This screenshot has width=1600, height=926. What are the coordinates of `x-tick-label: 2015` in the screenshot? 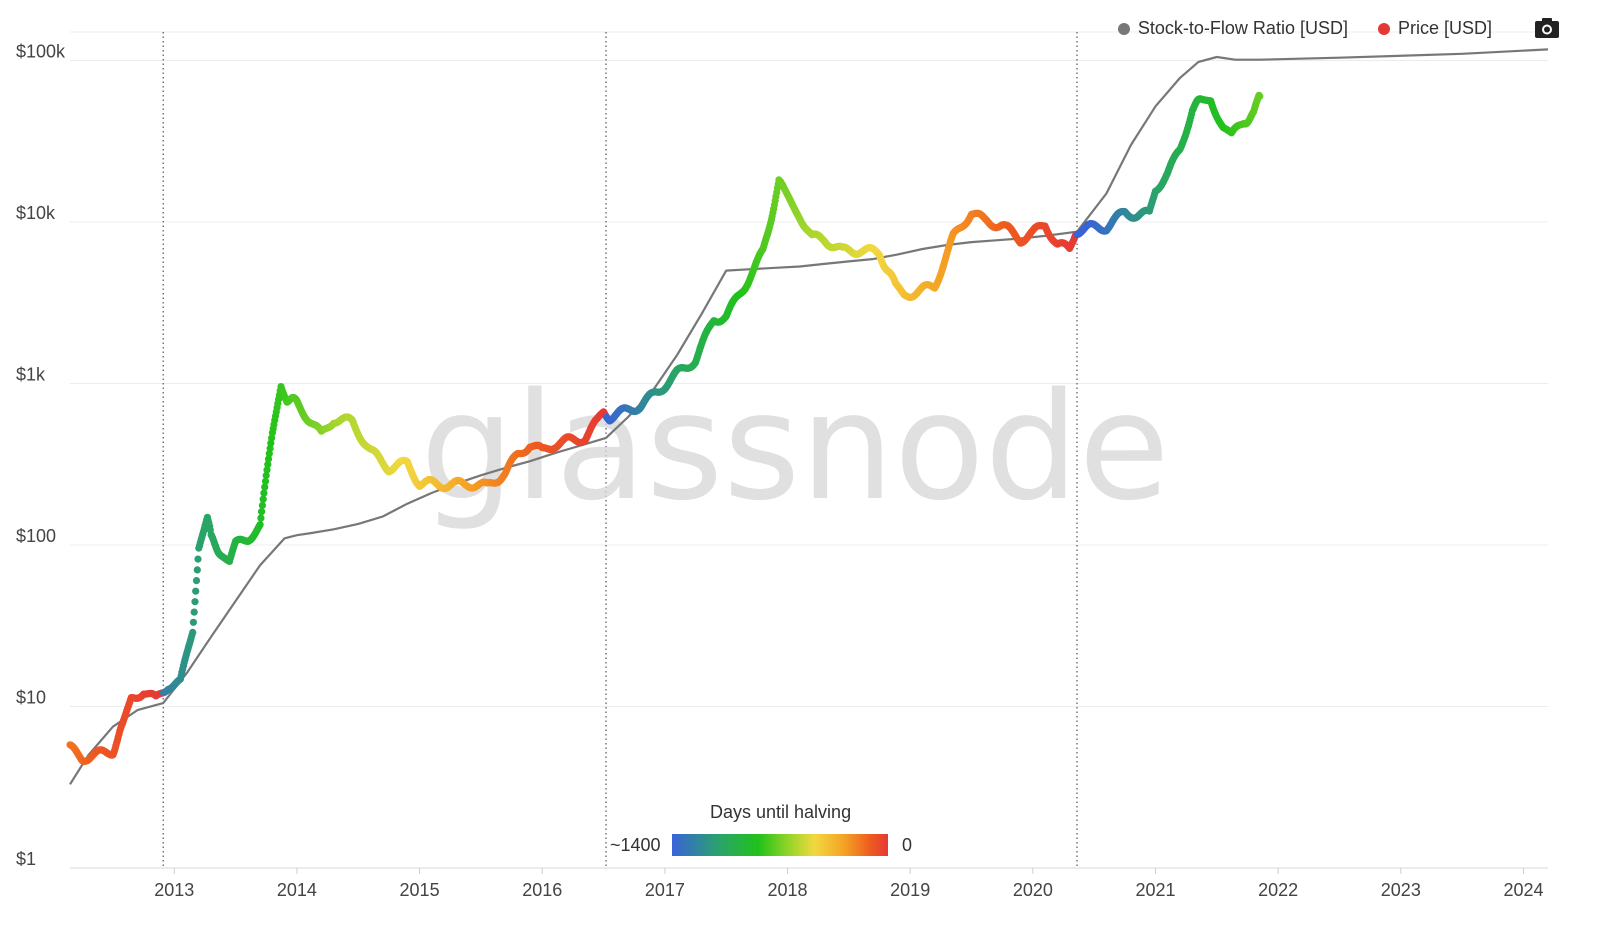 It's located at (420, 890).